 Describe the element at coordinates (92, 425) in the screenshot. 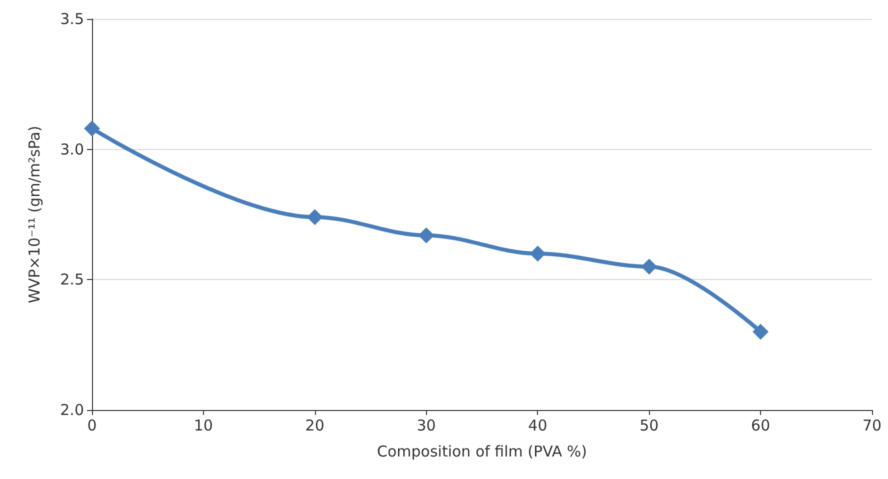

I see `x-tick-label: 0` at that location.